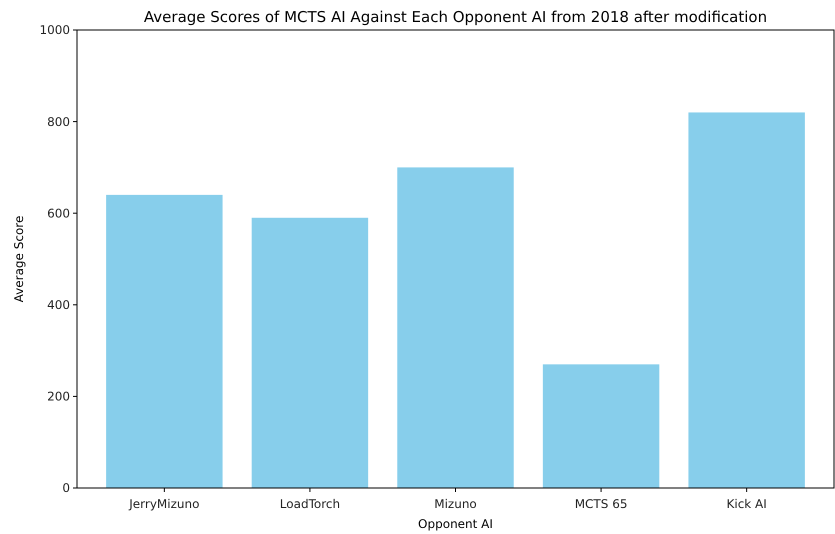 The image size is (835, 534). What do you see at coordinates (164, 504) in the screenshot?
I see `x-tick-label: JerryMizuno` at bounding box center [164, 504].